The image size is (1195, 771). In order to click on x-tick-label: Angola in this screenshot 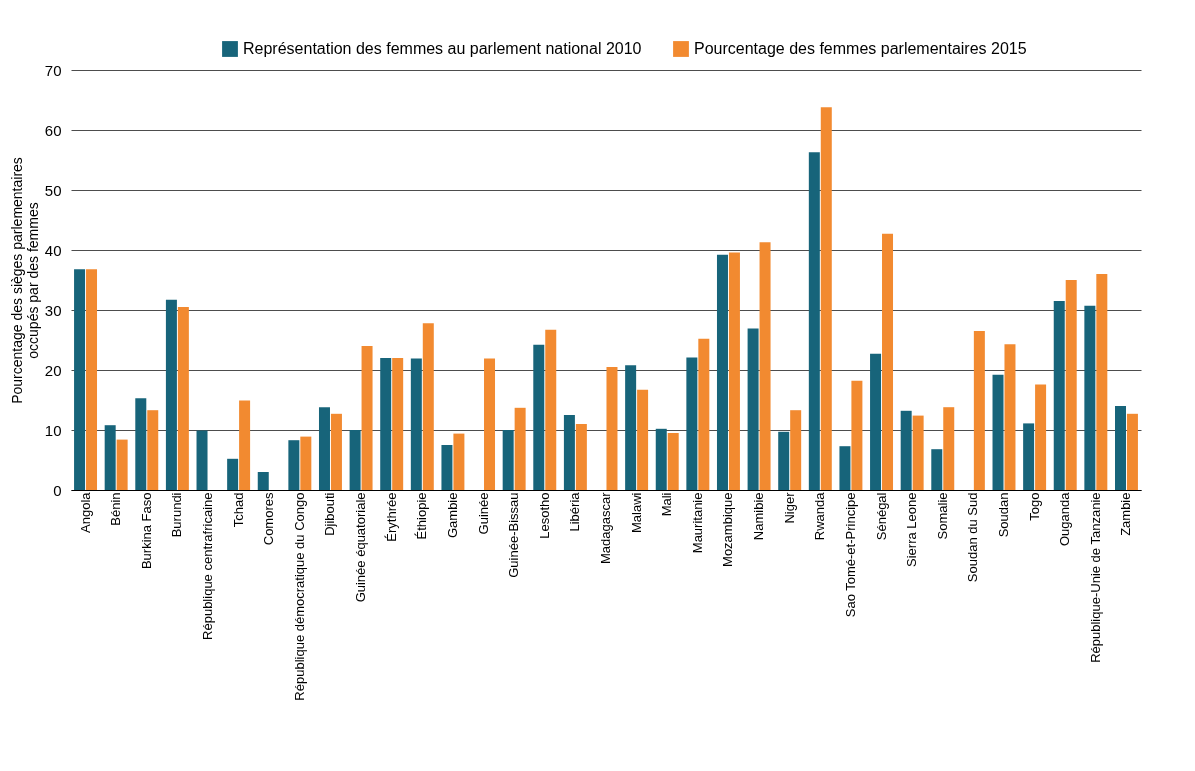, I will do `click(85, 512)`.